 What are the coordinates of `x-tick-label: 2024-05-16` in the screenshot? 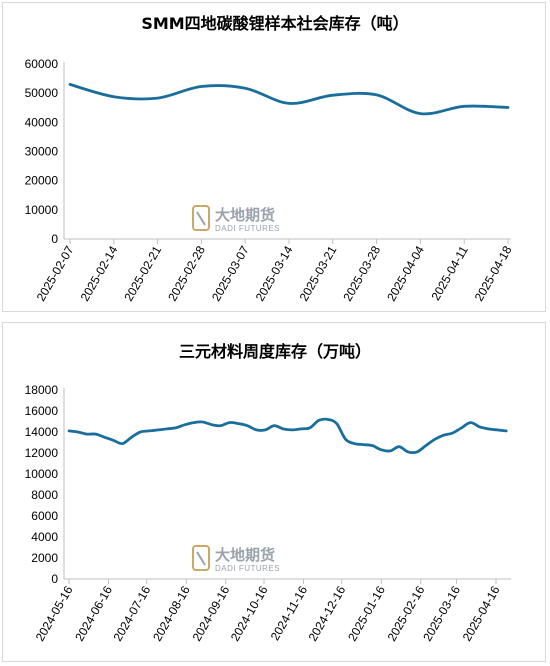 It's located at (54, 613).